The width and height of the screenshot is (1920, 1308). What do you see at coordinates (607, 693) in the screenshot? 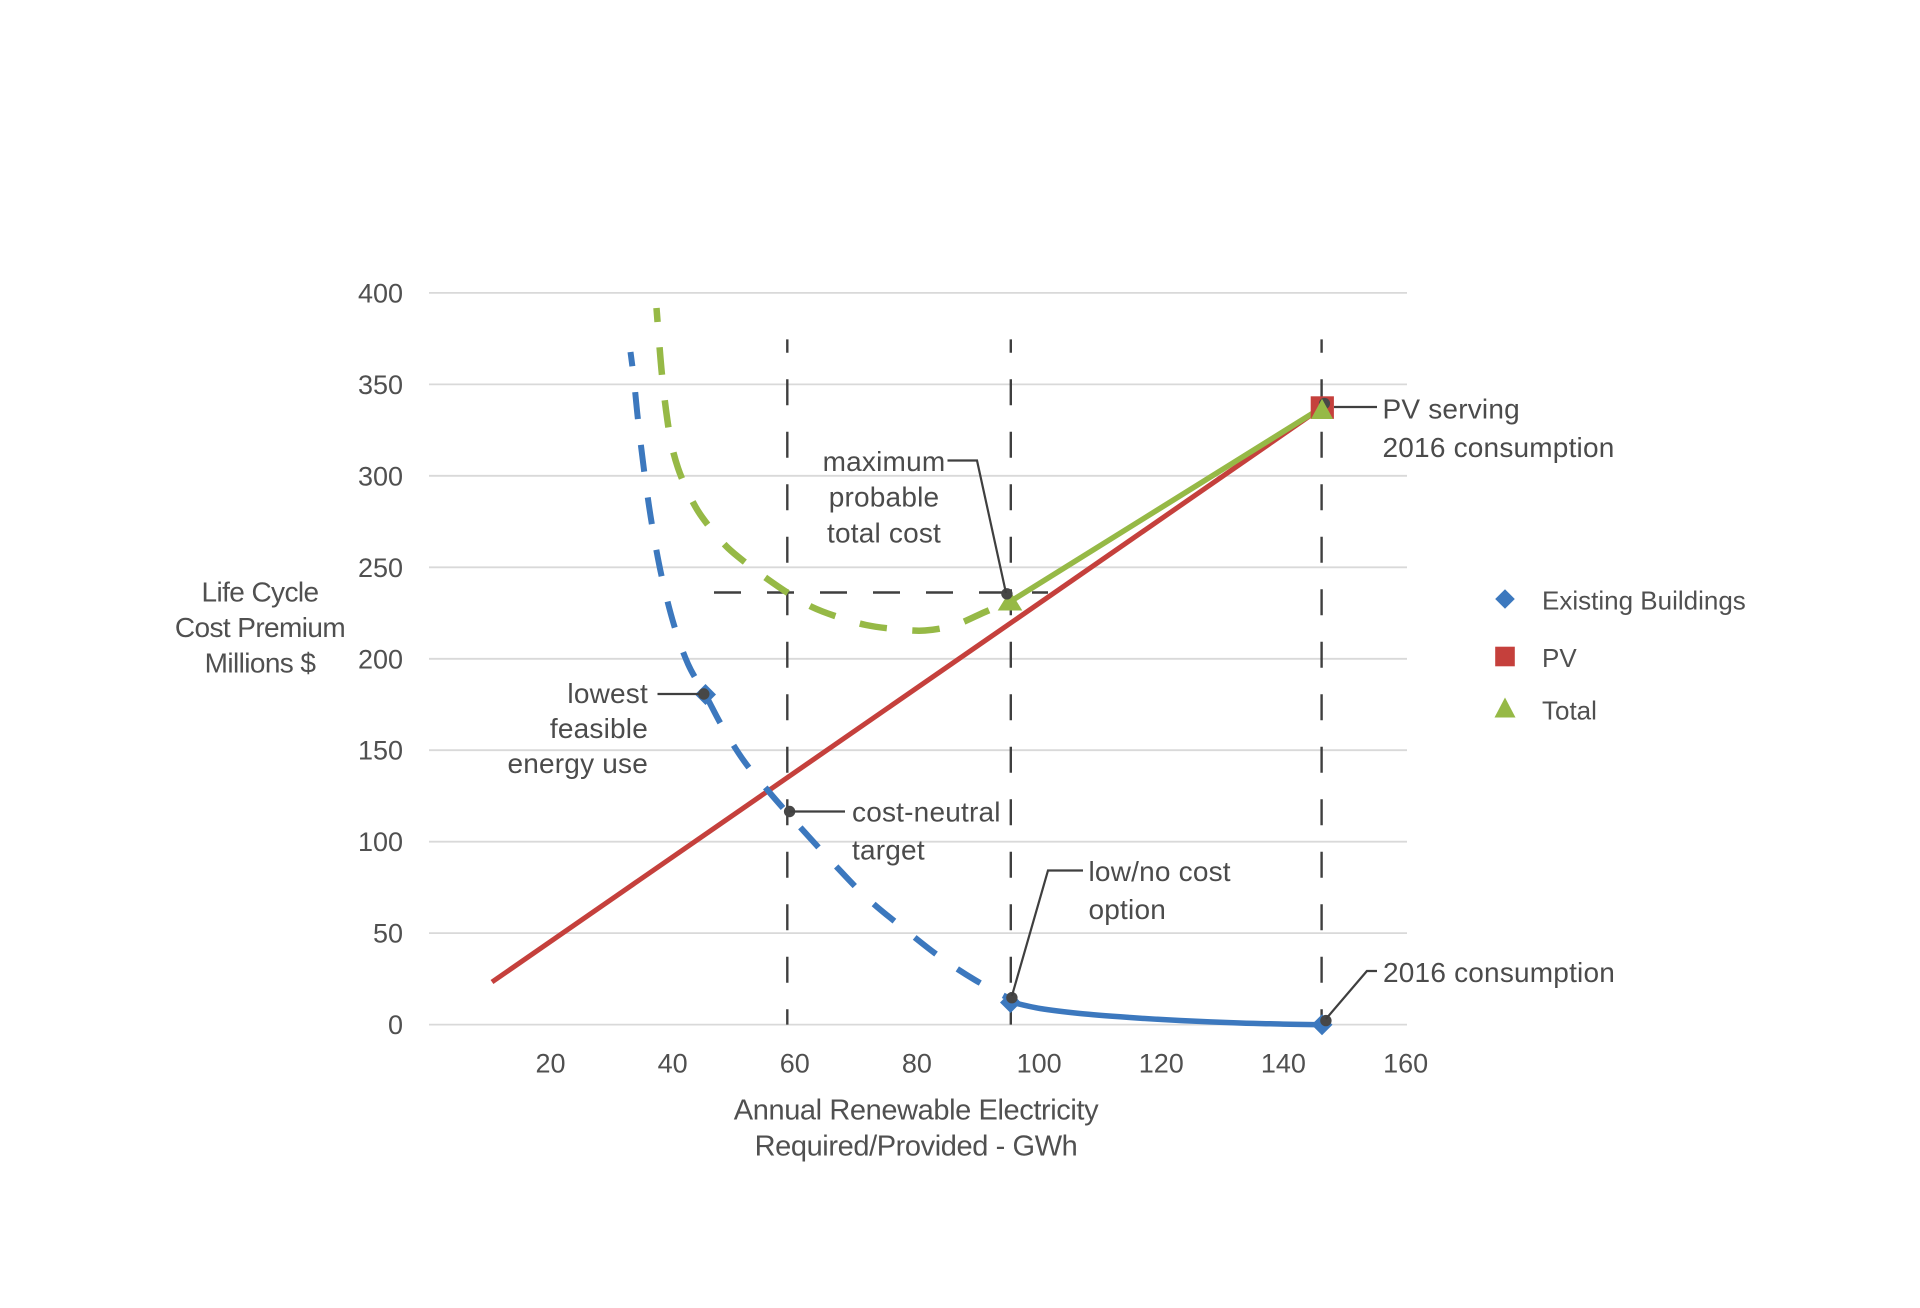
I see `svg-text: lowest` at bounding box center [607, 693].